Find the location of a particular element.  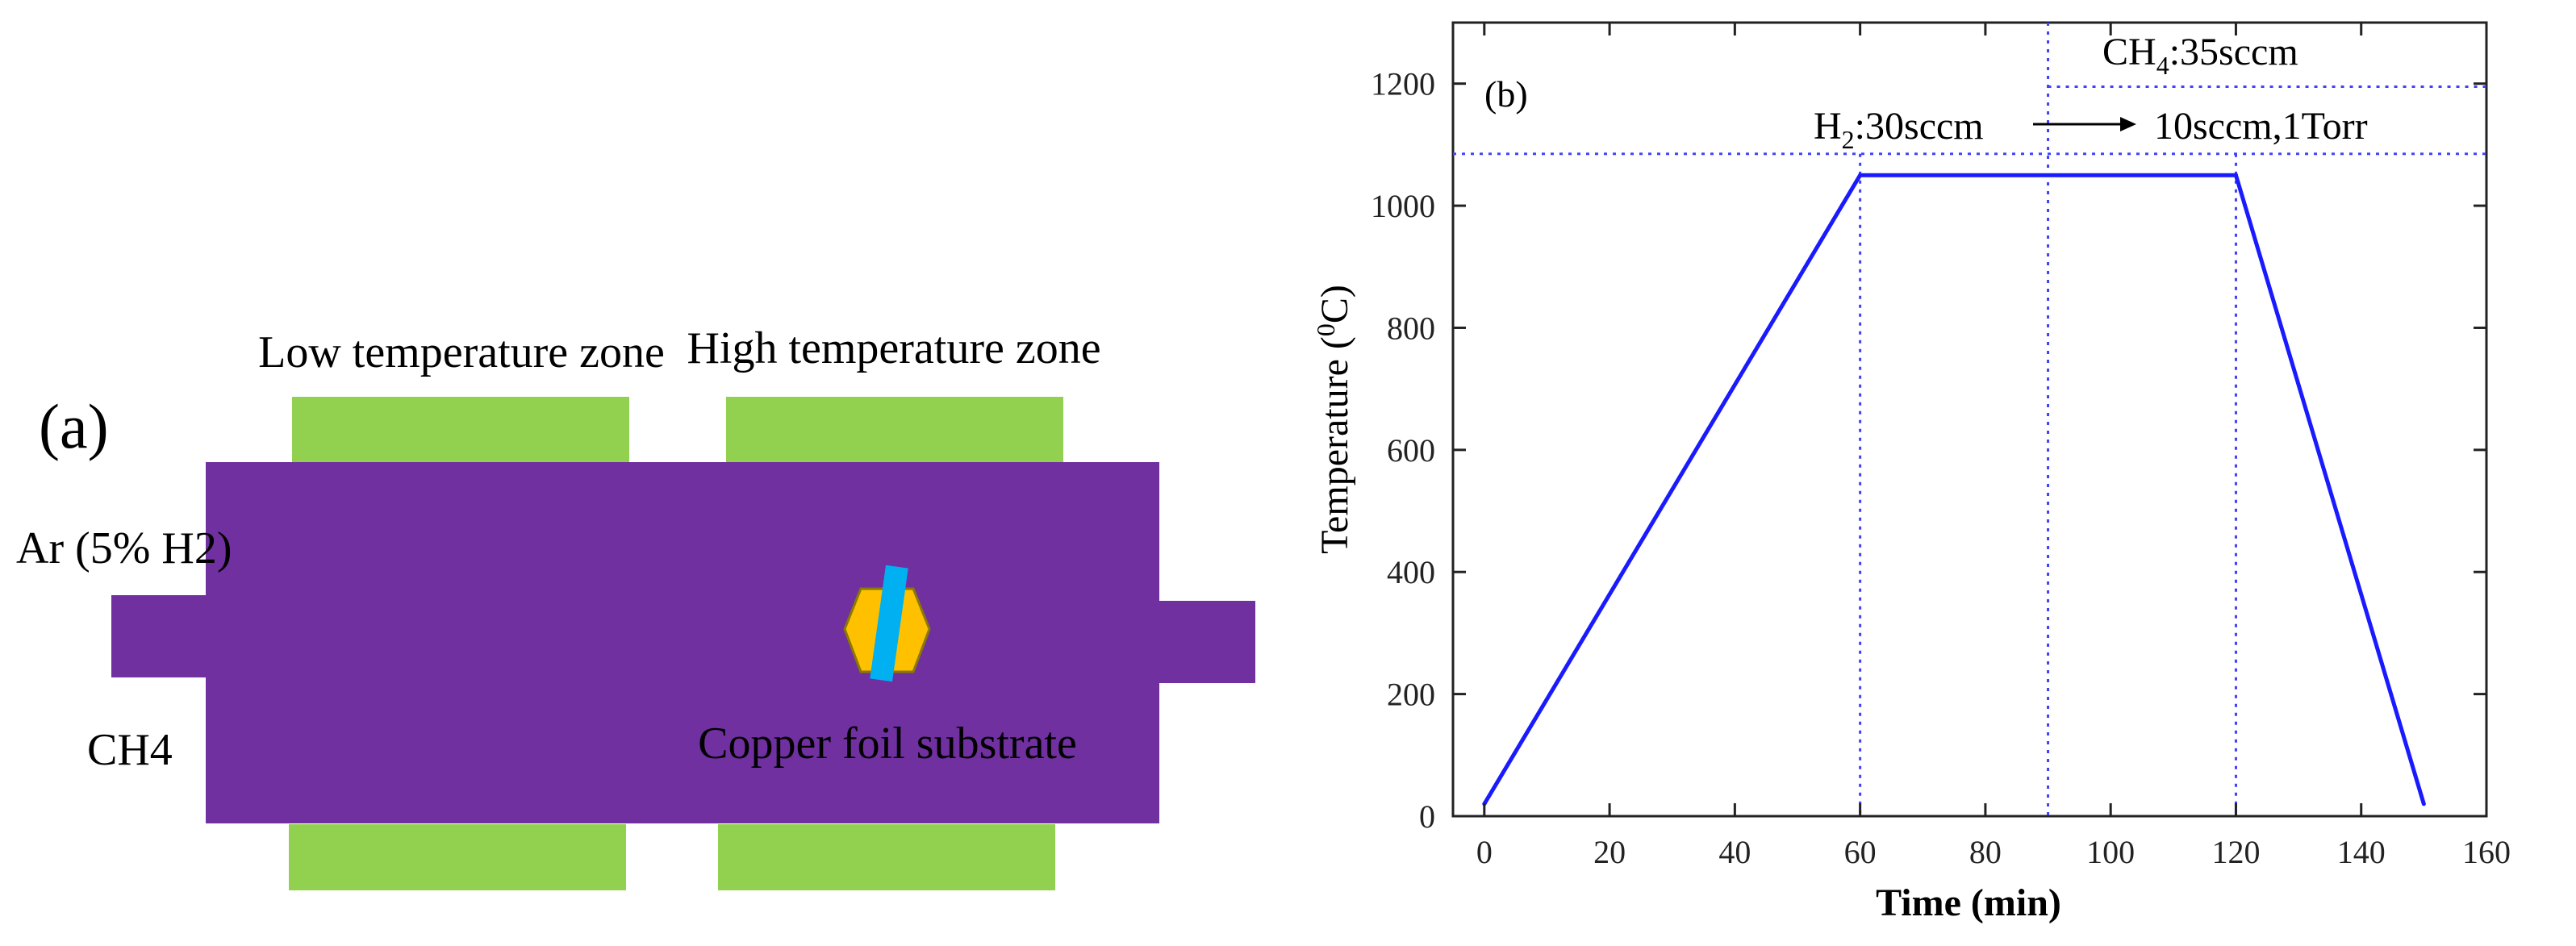

y-tick-label: 1200 is located at coordinates (1403, 84).